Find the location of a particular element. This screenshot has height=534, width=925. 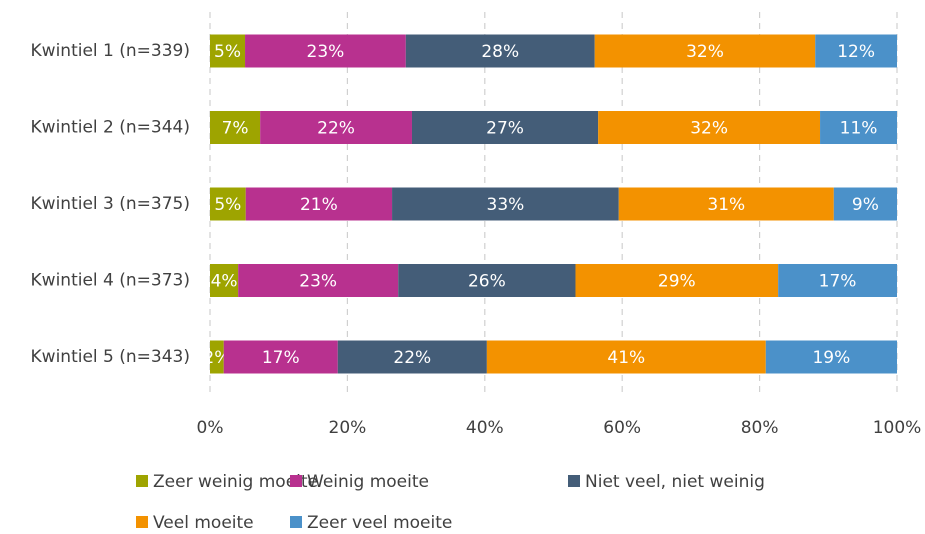

data-label: 27% is located at coordinates (505, 129).